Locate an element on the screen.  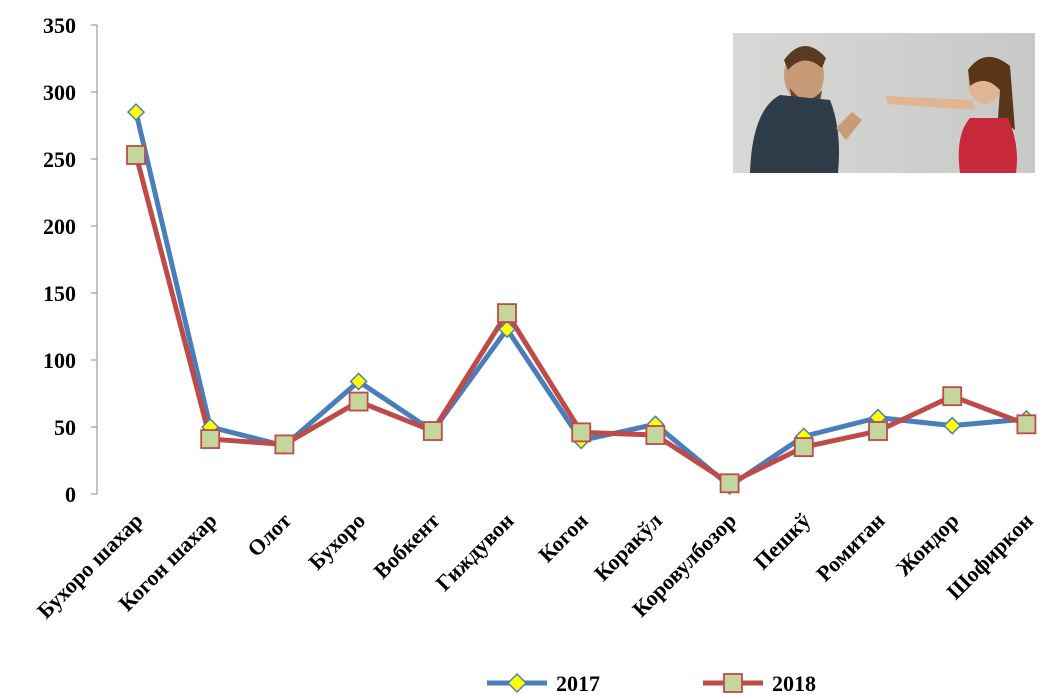
y-tick-label: 300 is located at coordinates (59, 92).